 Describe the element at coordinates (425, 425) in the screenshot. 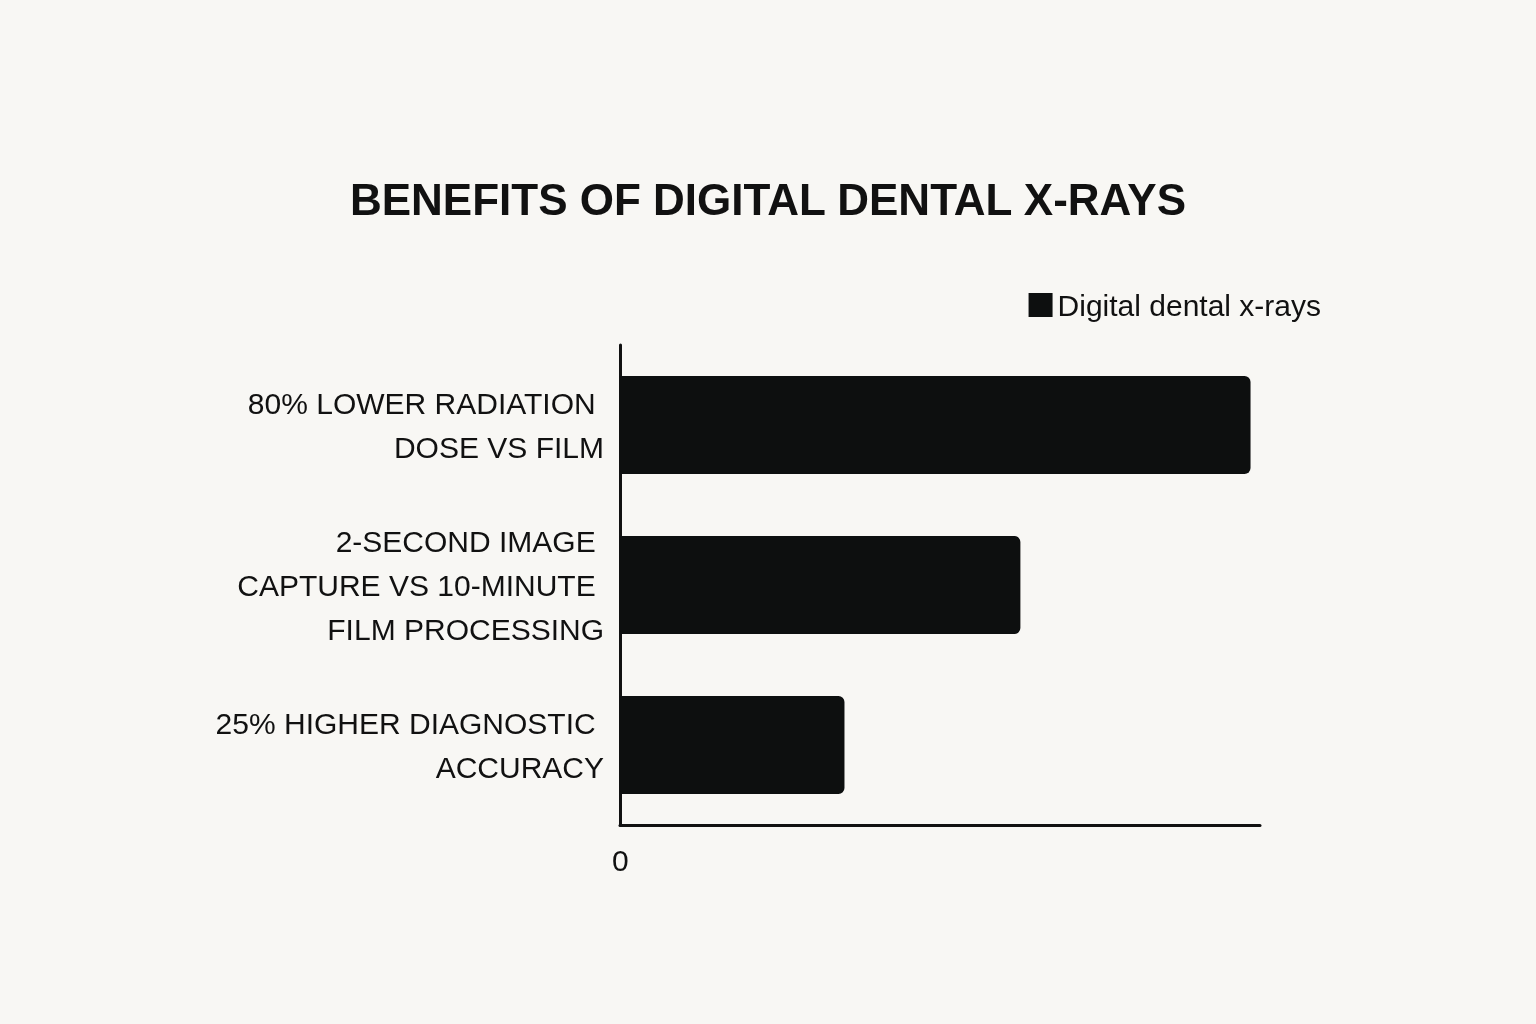

I see `y-tick-label: 80% LOWER RADIATION DOSE VS FILM` at that location.